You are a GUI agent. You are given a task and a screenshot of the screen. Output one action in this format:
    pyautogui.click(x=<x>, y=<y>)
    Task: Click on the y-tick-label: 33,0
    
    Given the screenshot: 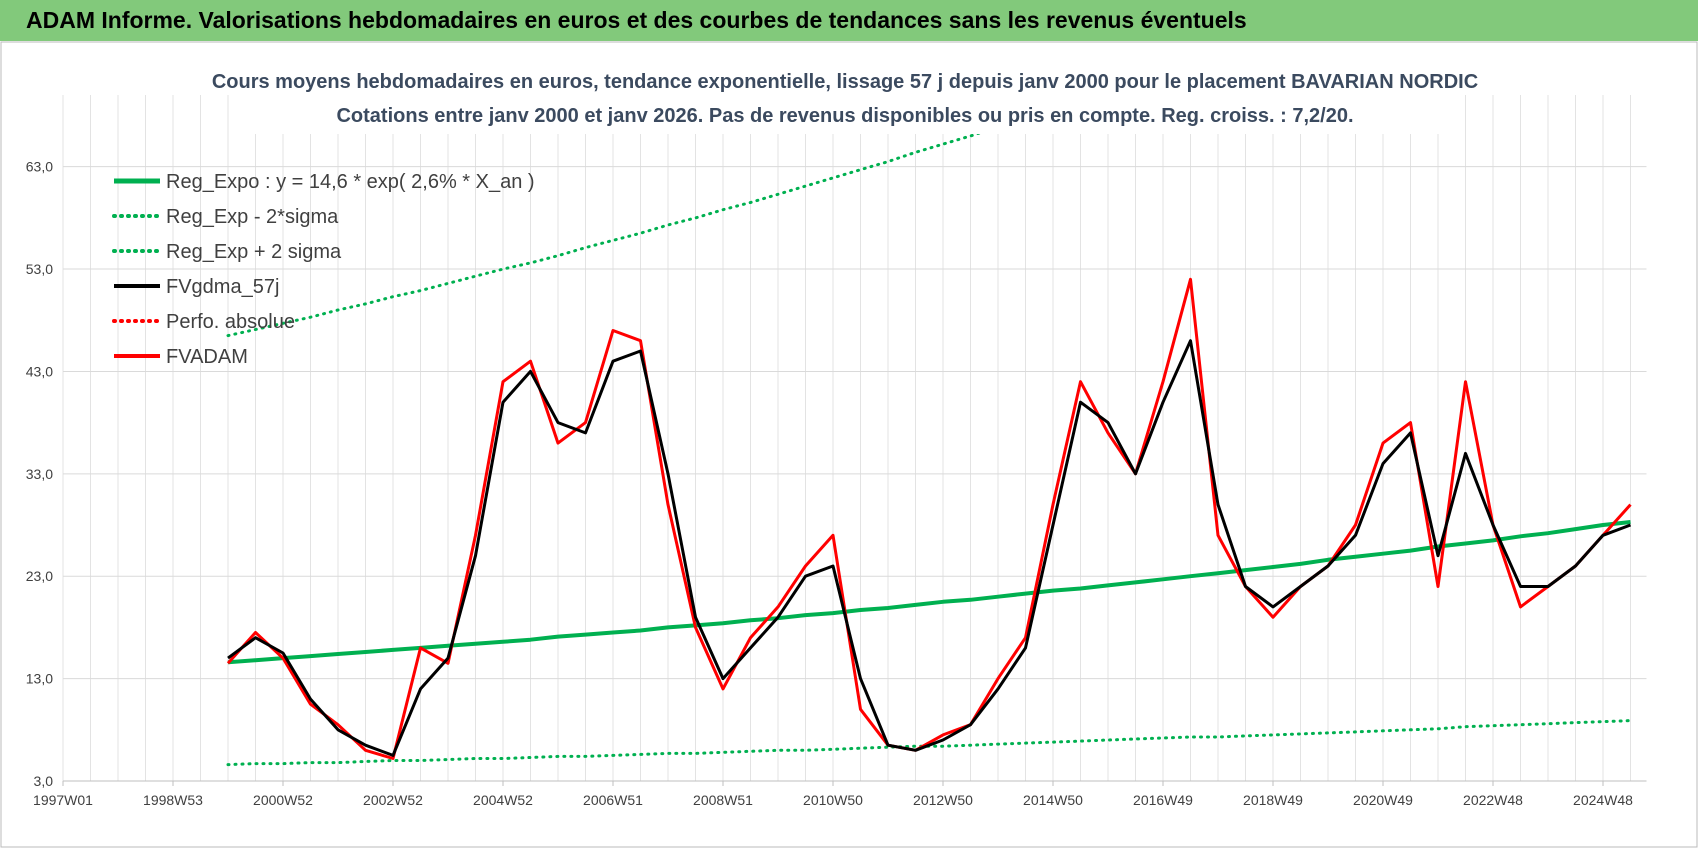 What is the action you would take?
    pyautogui.click(x=39, y=474)
    